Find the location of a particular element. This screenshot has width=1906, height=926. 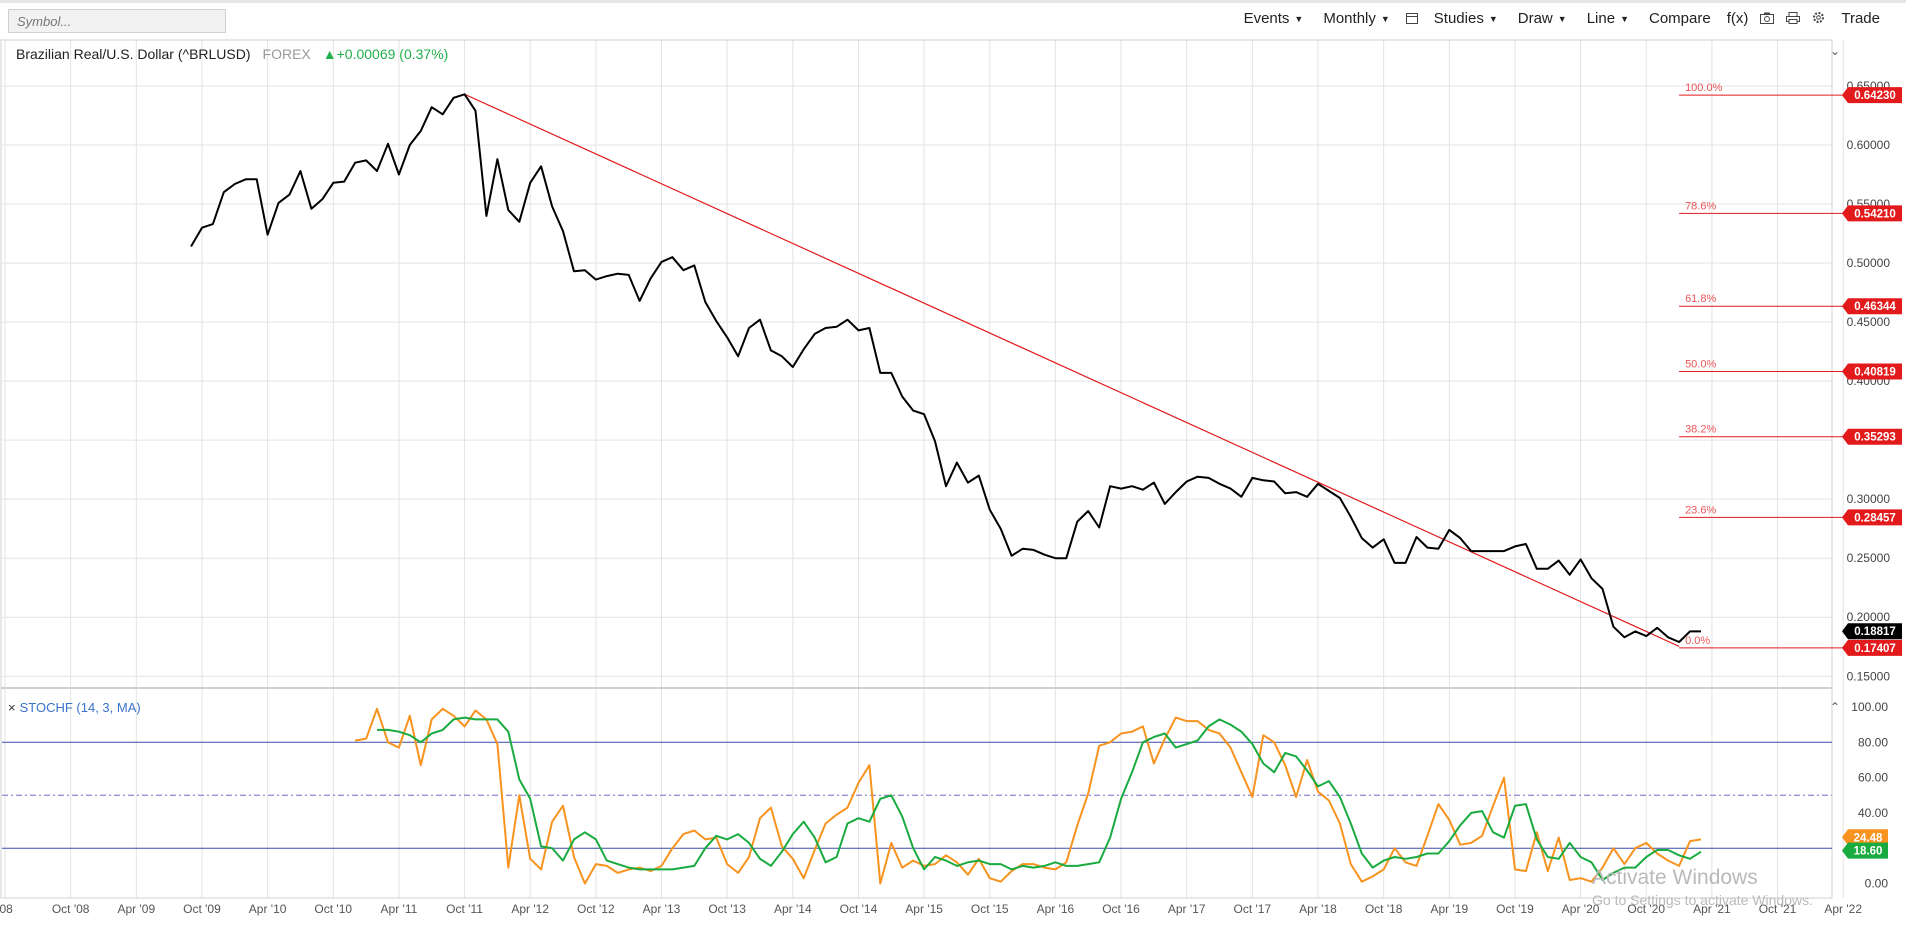

x-tick-label: Oct '21 is located at coordinates (1778, 909).